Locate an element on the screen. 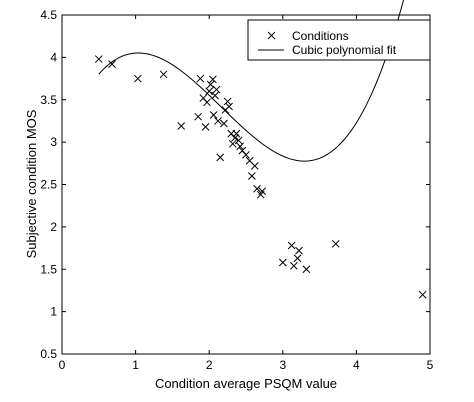 This screenshot has width=474, height=402. x-tick-label: 4 is located at coordinates (356, 365).